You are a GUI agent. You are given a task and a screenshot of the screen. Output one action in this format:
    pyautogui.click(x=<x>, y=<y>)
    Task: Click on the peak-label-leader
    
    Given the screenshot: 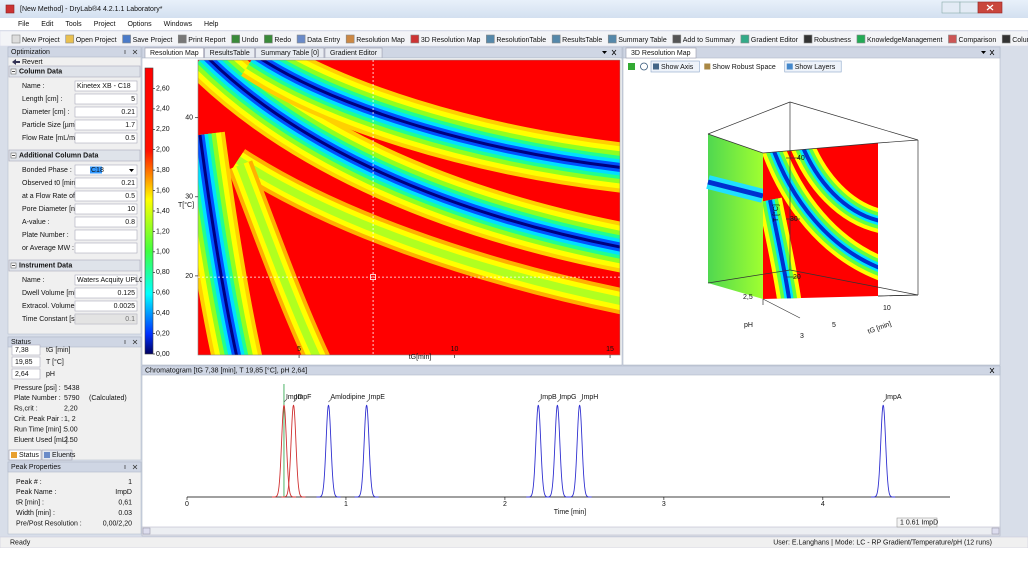 What is the action you would take?
    pyautogui.click(x=330, y=400)
    